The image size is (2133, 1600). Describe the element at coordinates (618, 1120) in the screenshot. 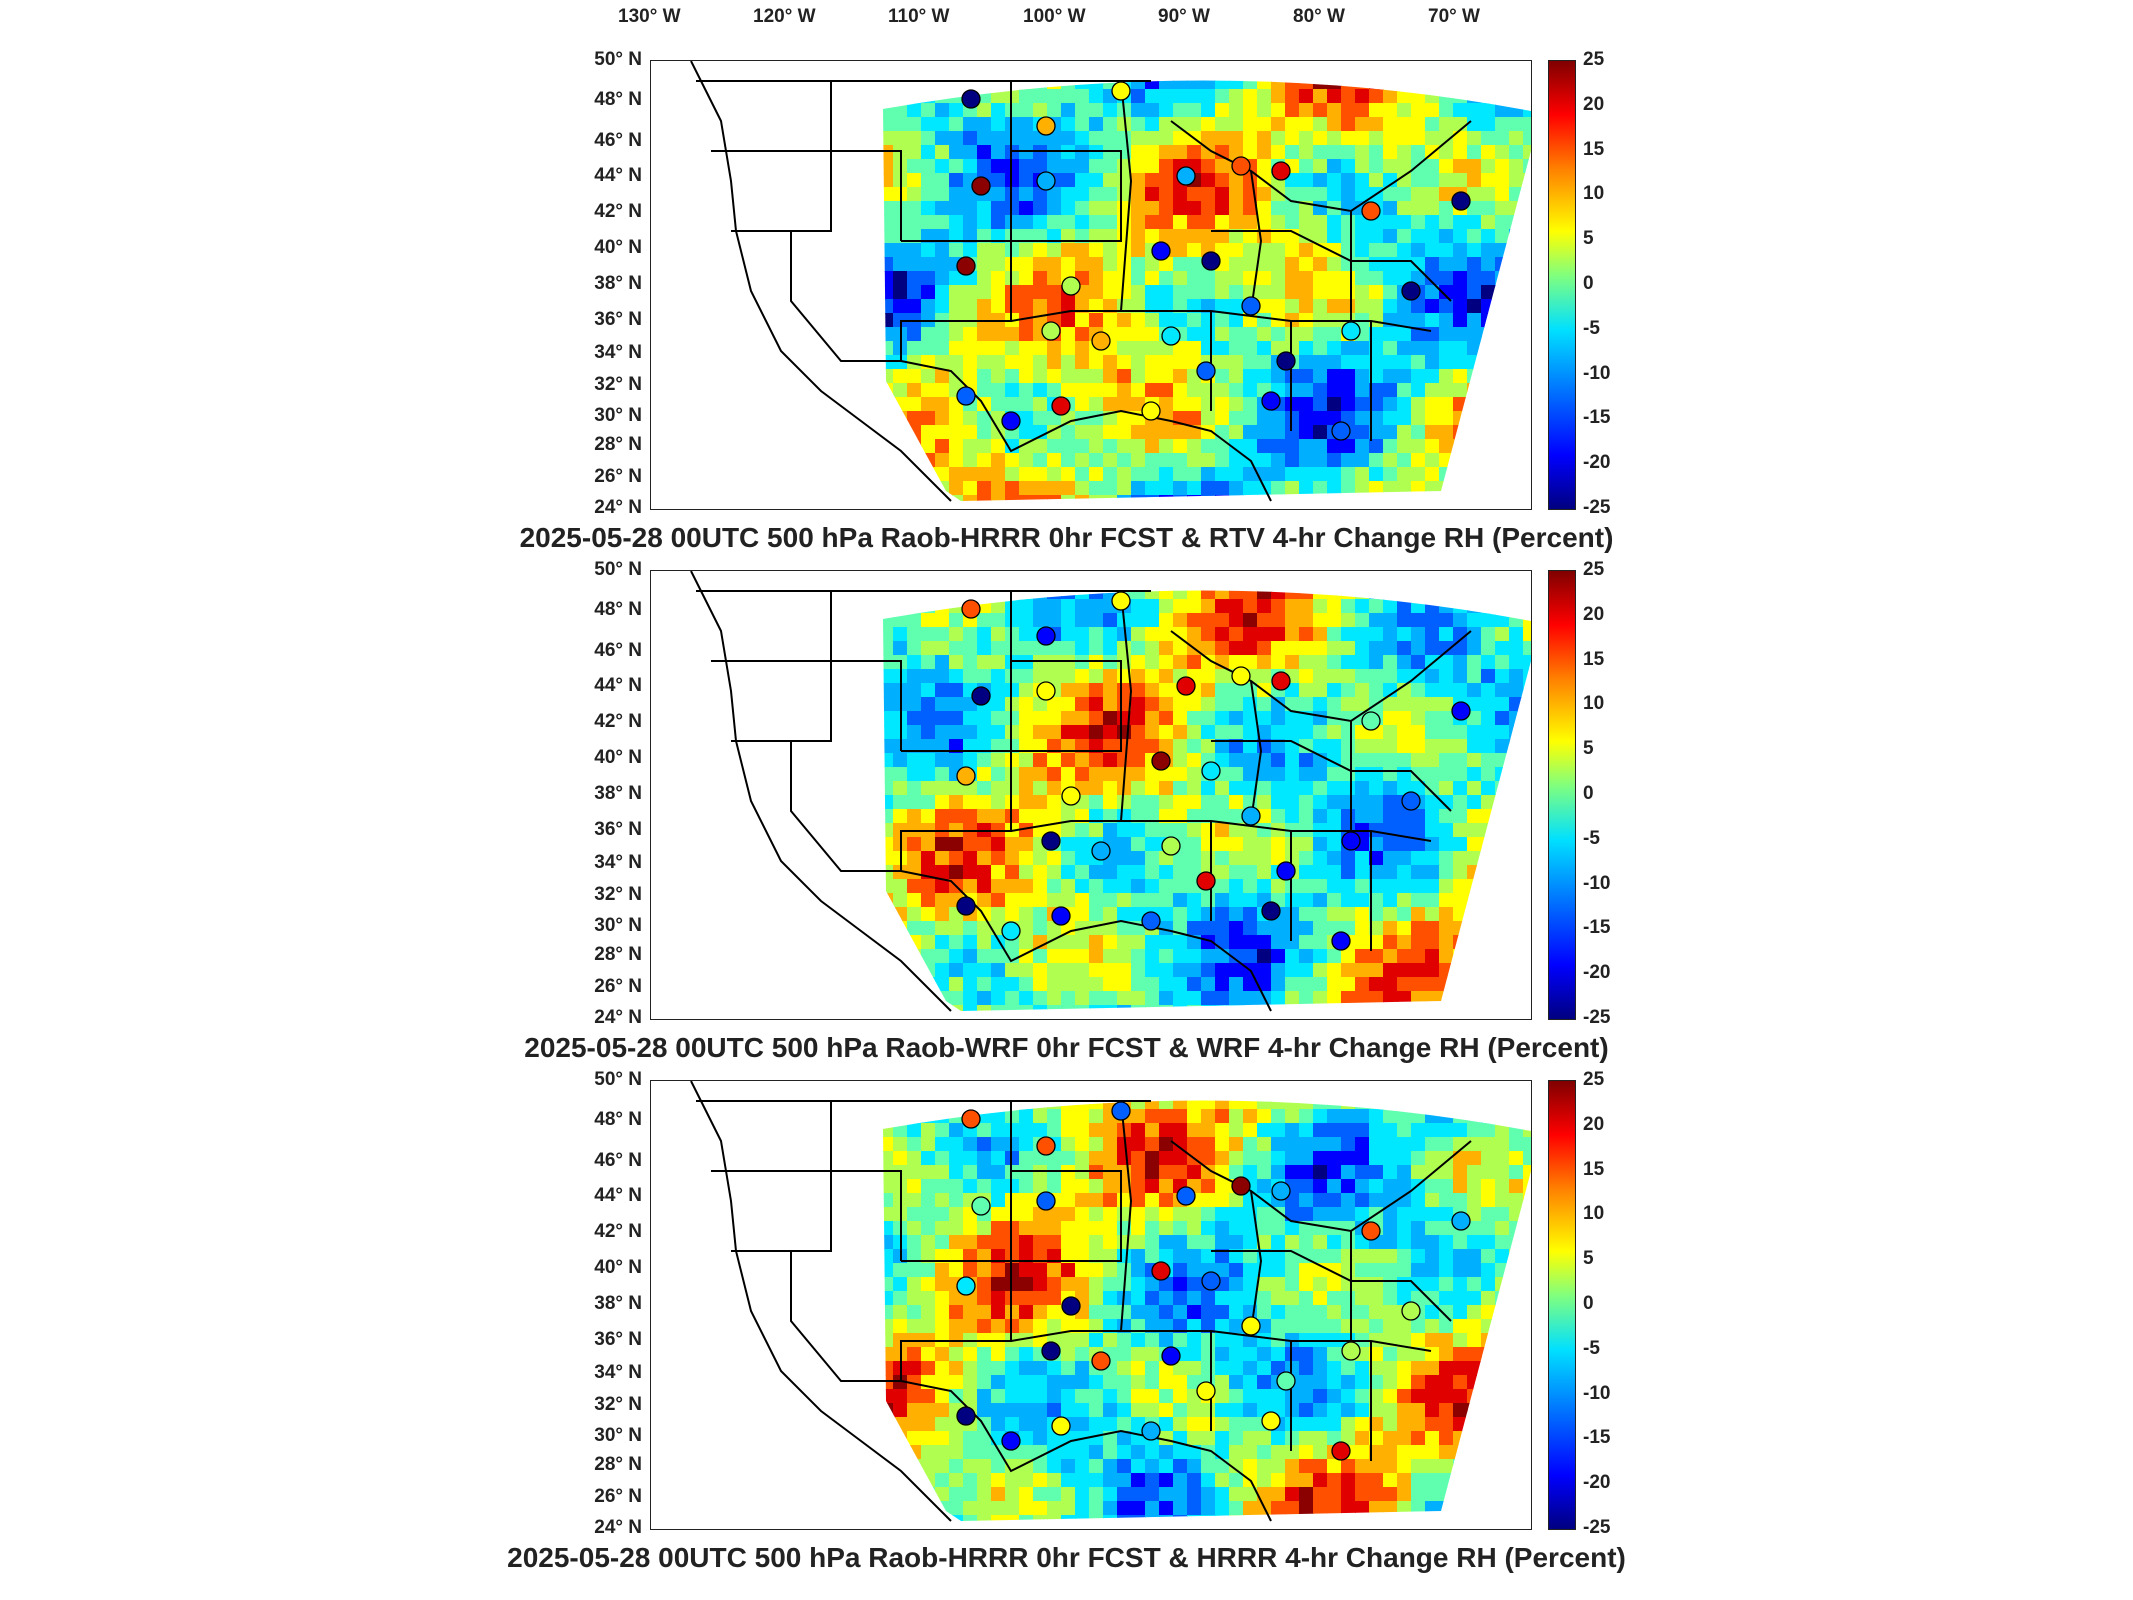

I see `latitude-label: 48° N` at that location.